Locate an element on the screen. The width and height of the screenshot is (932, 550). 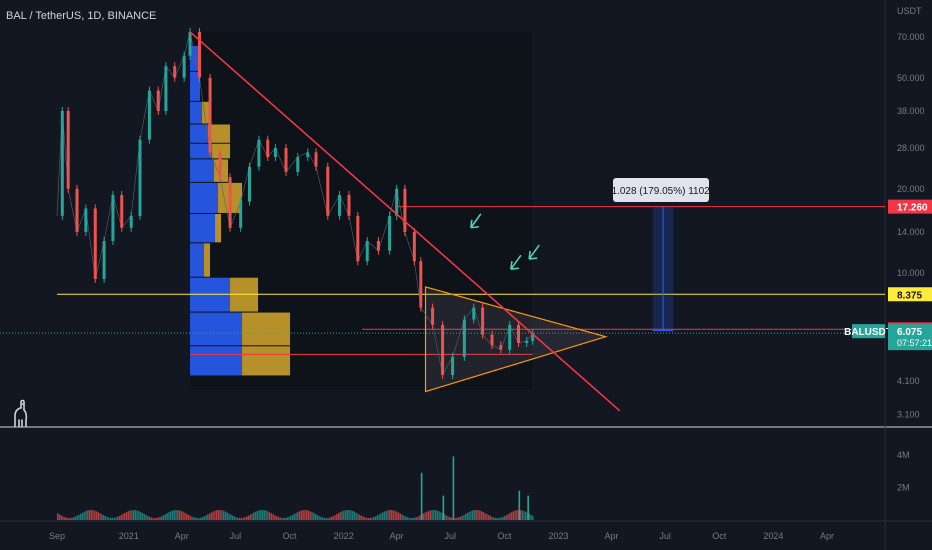
volume-profile-bar-a is located at coordinates (203, 228).